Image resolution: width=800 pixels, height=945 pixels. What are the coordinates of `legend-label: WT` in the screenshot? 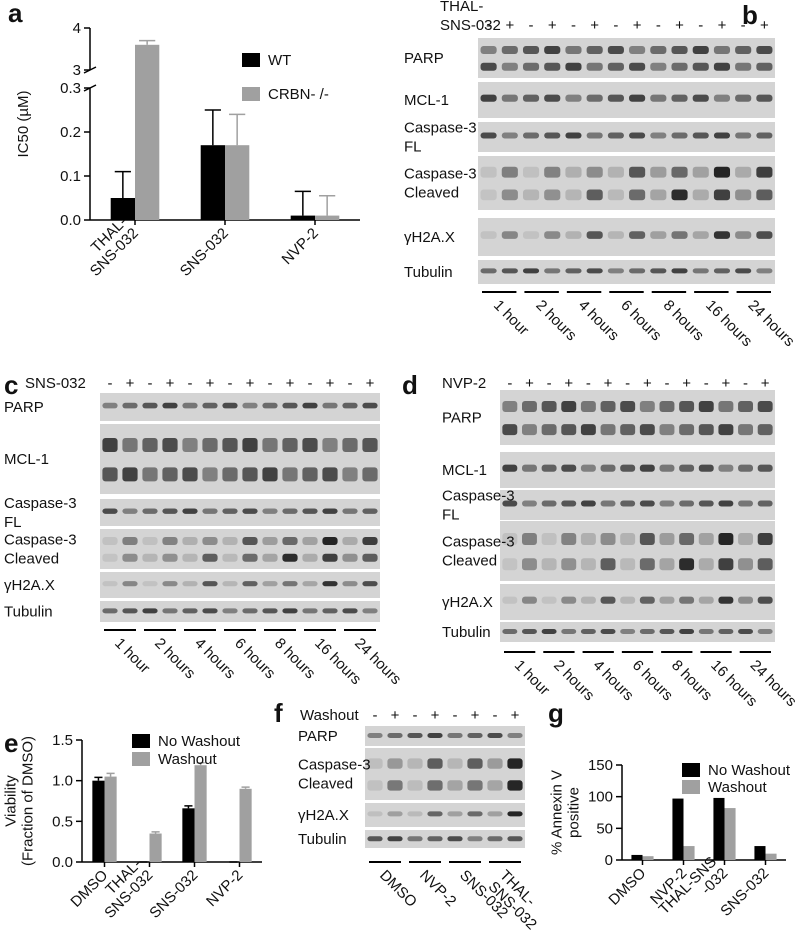 It's located at (279, 60).